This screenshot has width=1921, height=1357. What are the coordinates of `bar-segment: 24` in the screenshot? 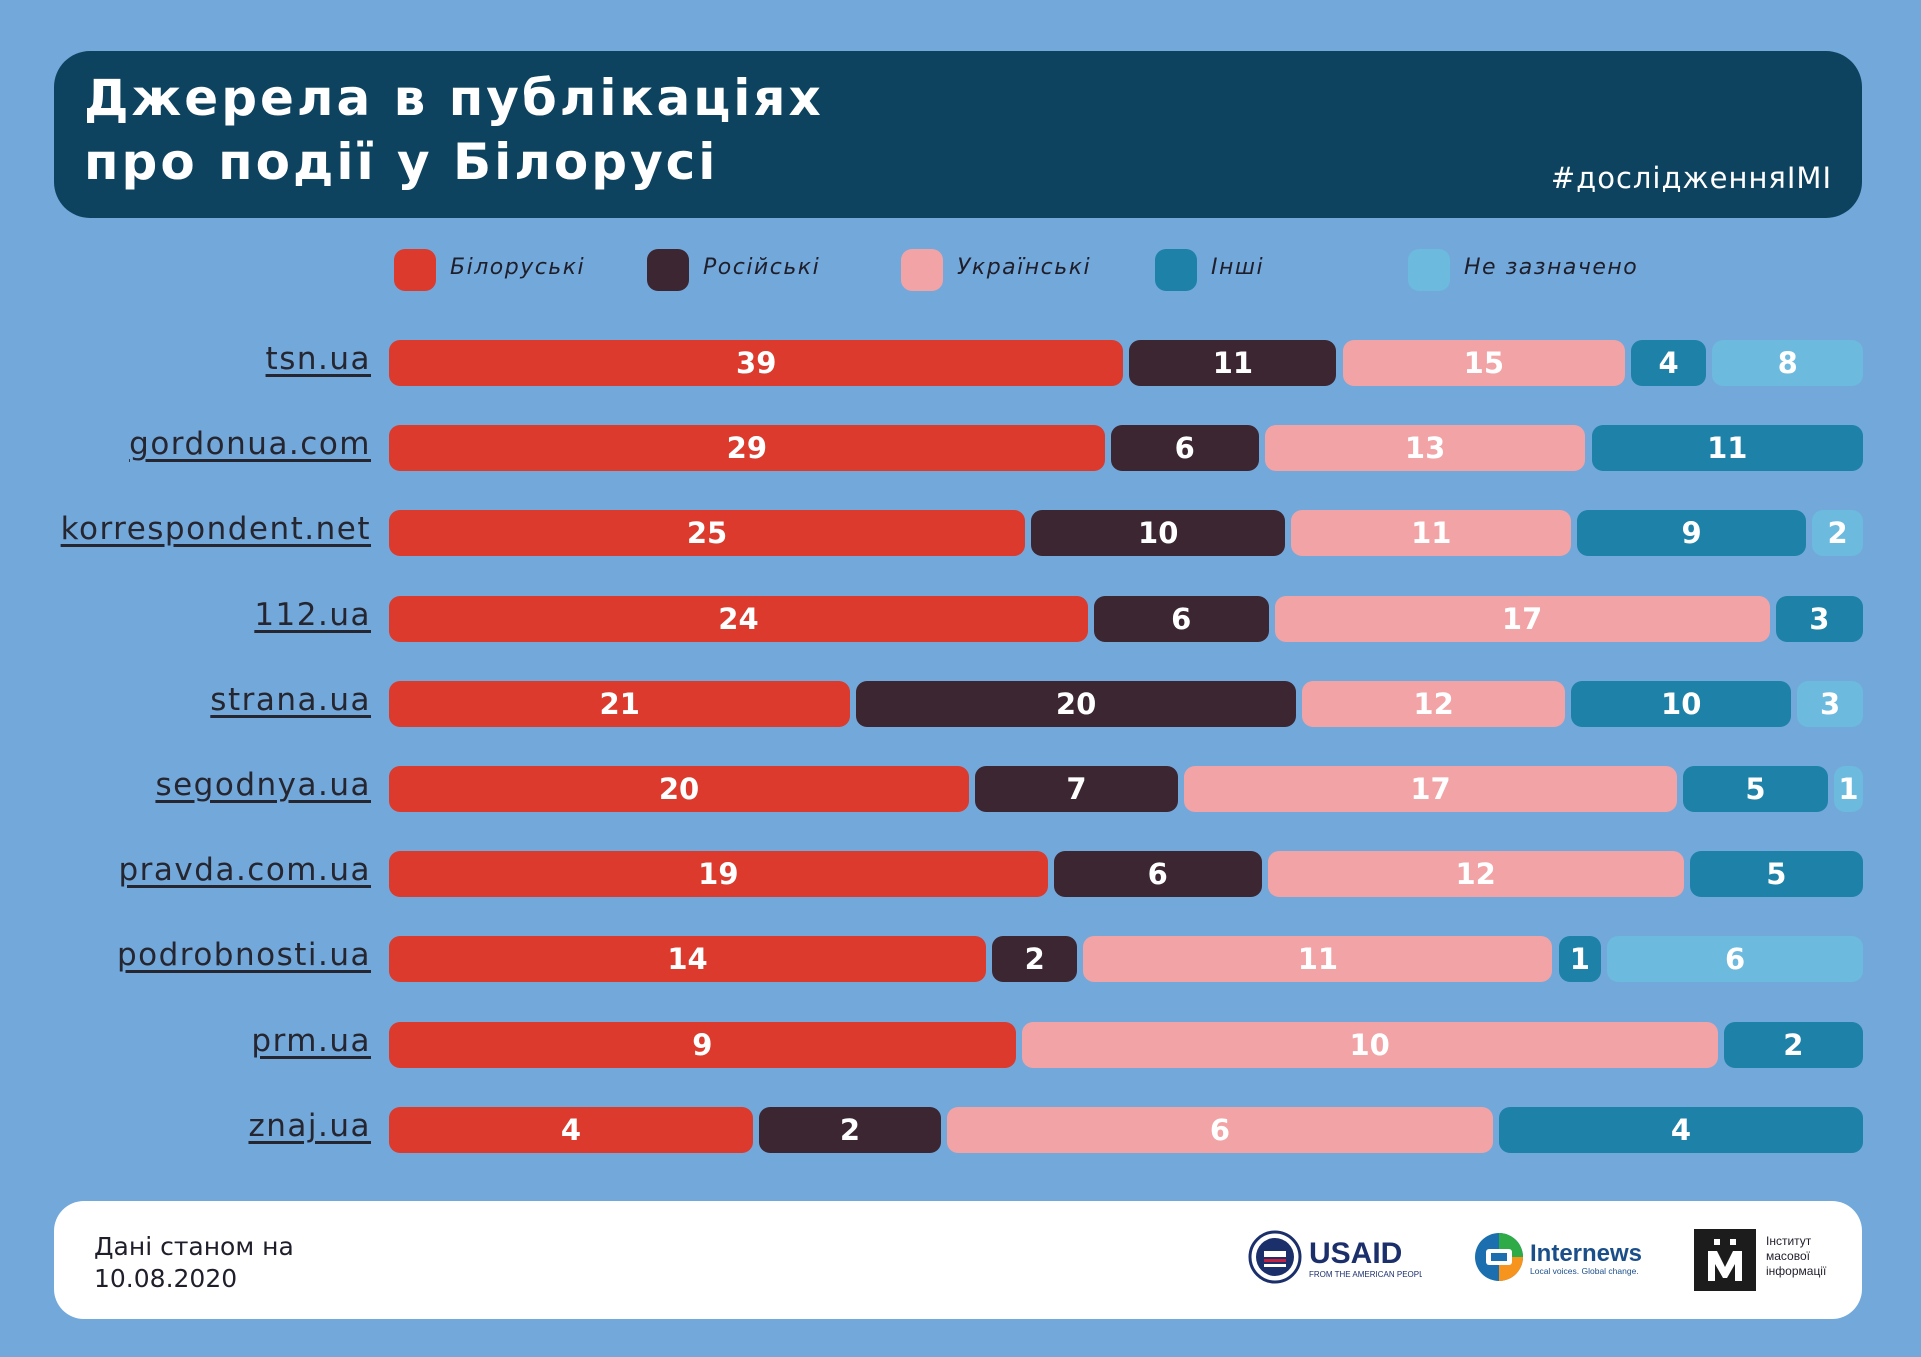 It's located at (738, 619).